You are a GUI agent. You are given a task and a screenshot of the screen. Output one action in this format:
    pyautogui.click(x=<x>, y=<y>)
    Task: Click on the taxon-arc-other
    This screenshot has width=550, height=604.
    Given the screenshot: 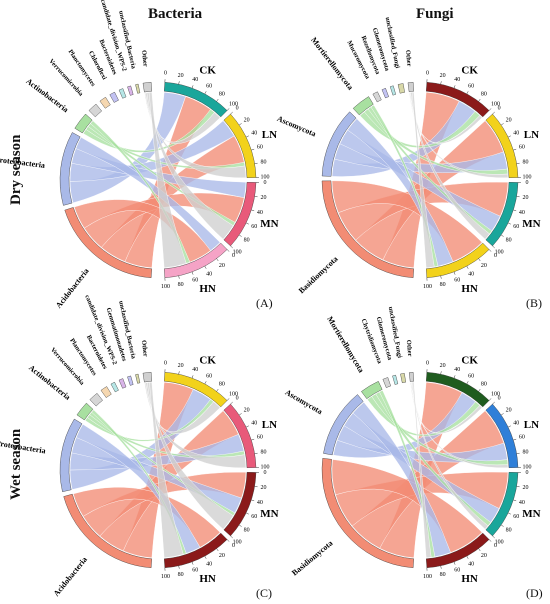 What is the action you would take?
    pyautogui.click(x=410, y=87)
    